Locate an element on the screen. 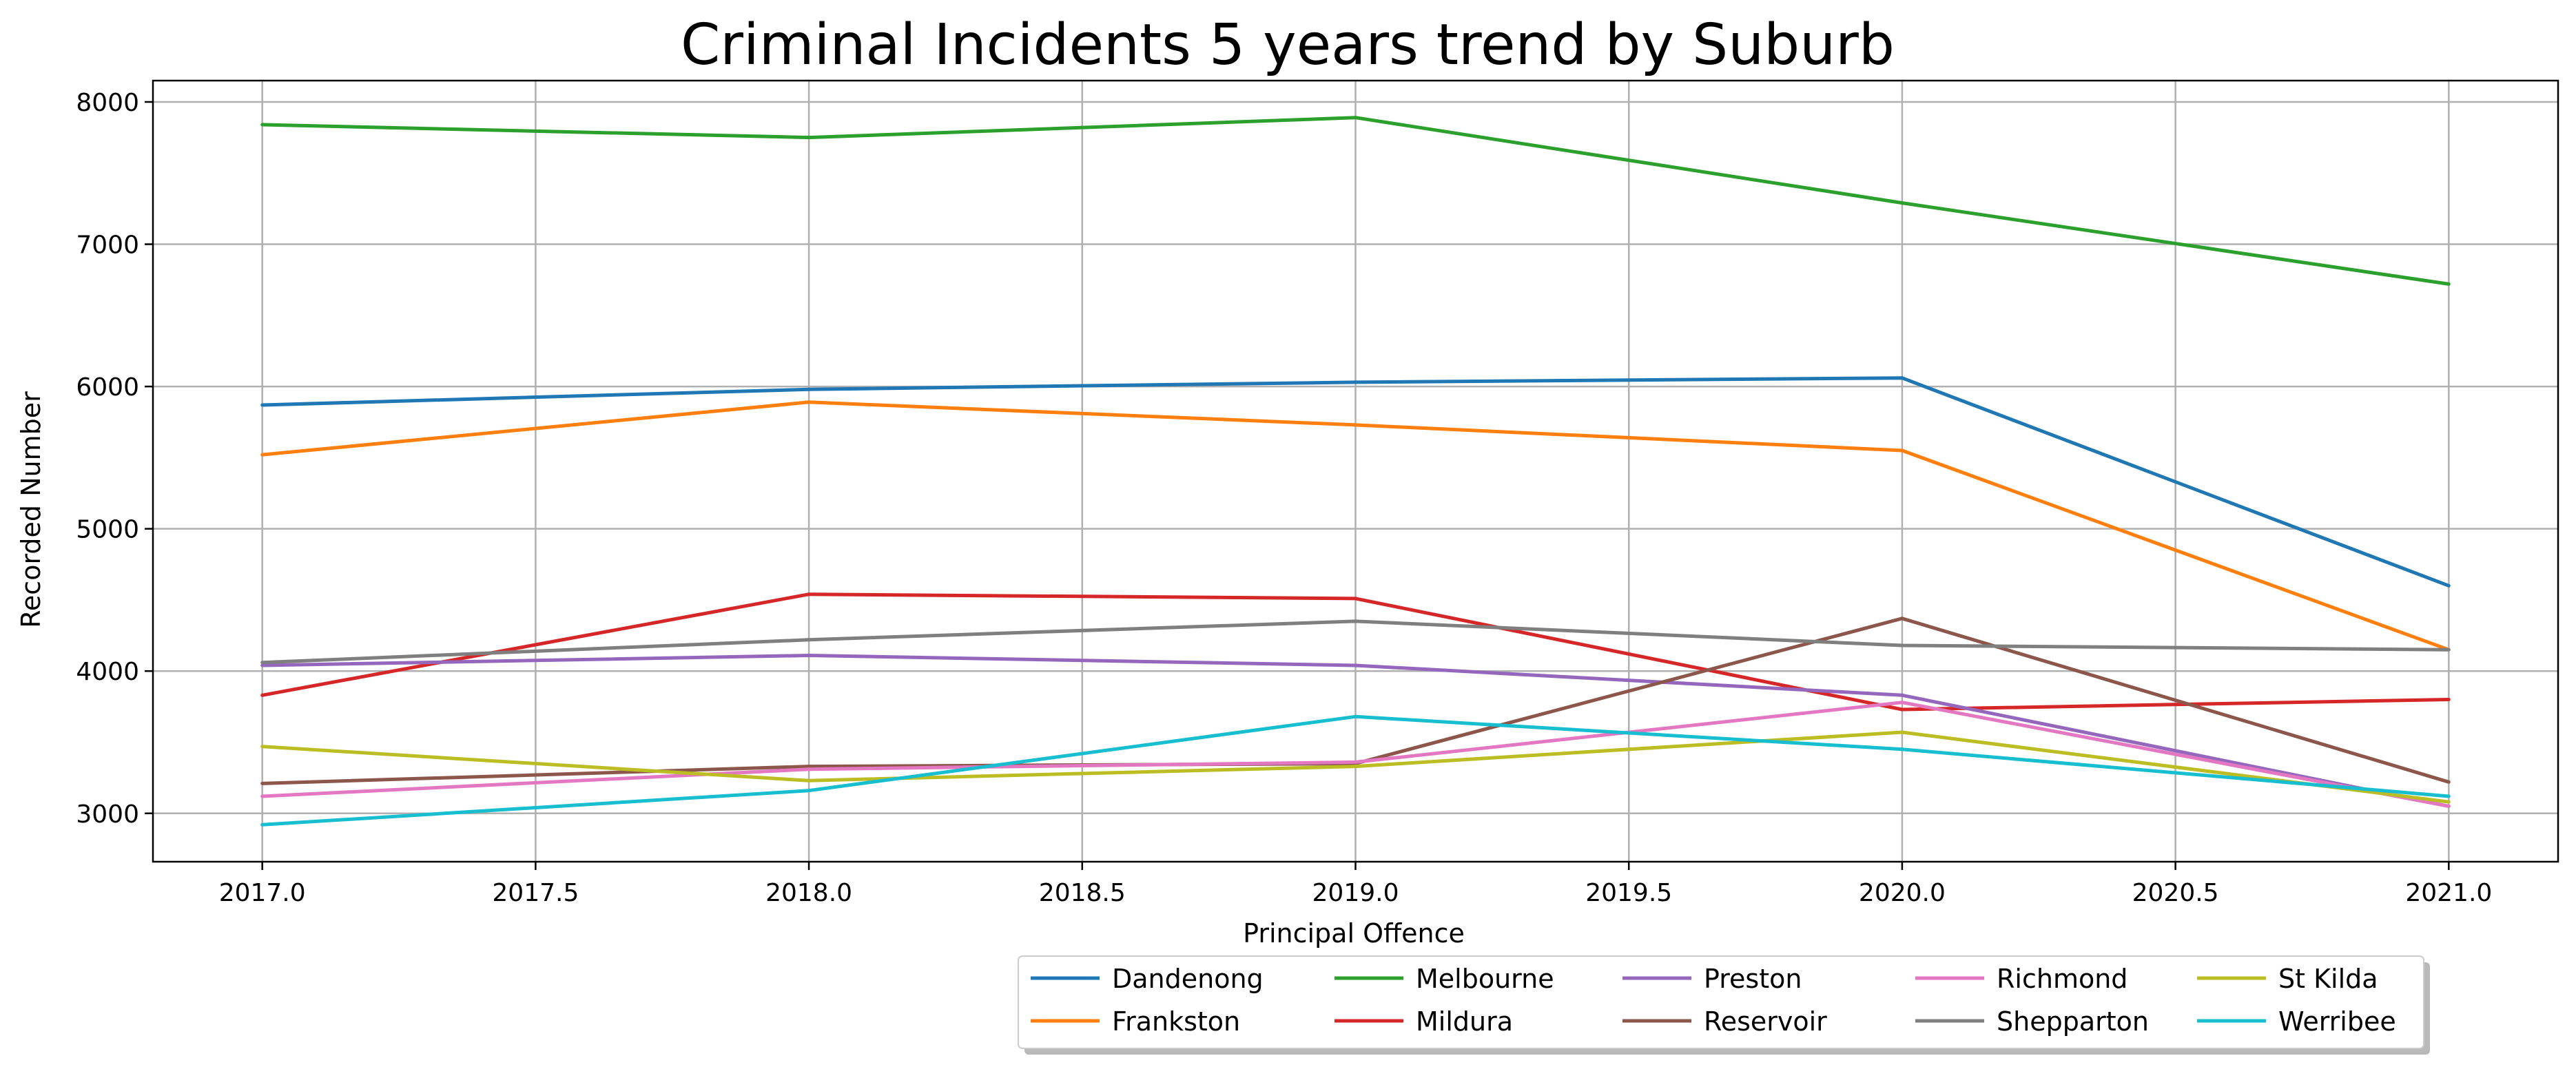  legend-label: Richmond is located at coordinates (2062, 979).